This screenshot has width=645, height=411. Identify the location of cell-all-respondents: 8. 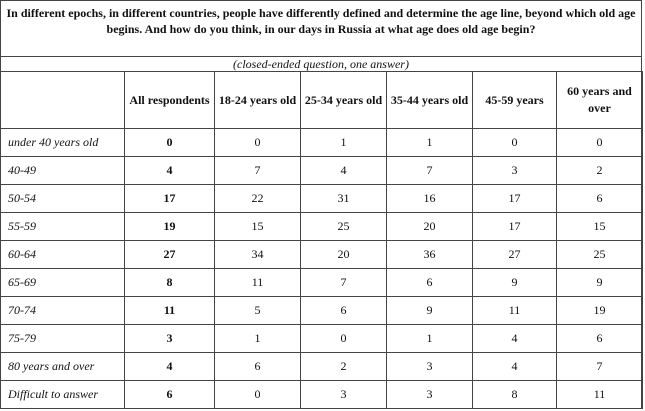
(169, 282).